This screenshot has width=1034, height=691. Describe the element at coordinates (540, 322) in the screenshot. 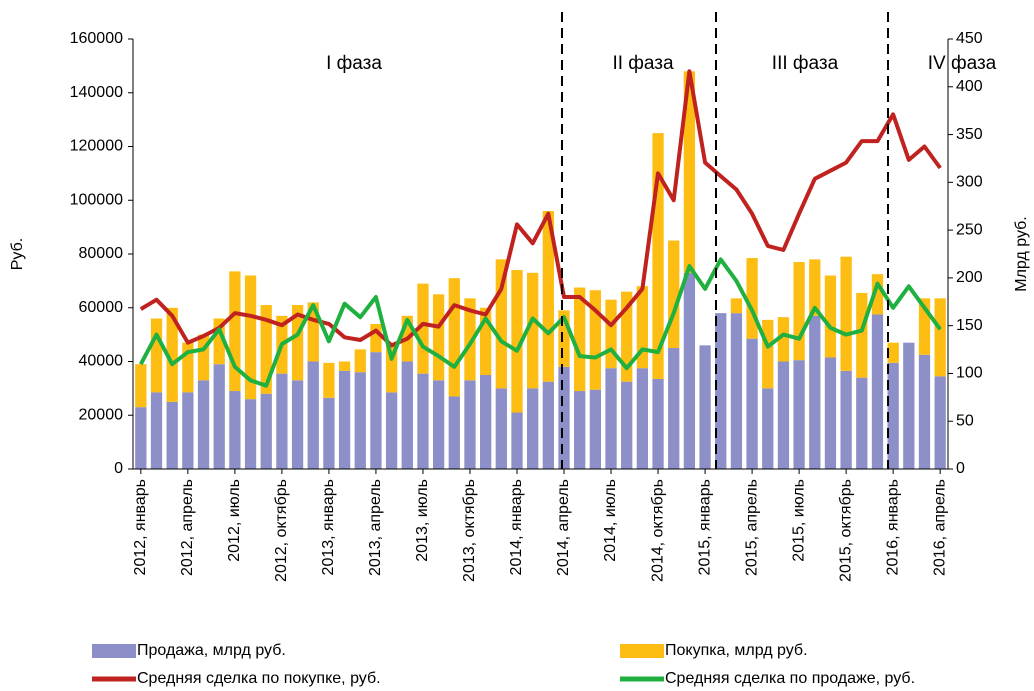

I see `line` at that location.